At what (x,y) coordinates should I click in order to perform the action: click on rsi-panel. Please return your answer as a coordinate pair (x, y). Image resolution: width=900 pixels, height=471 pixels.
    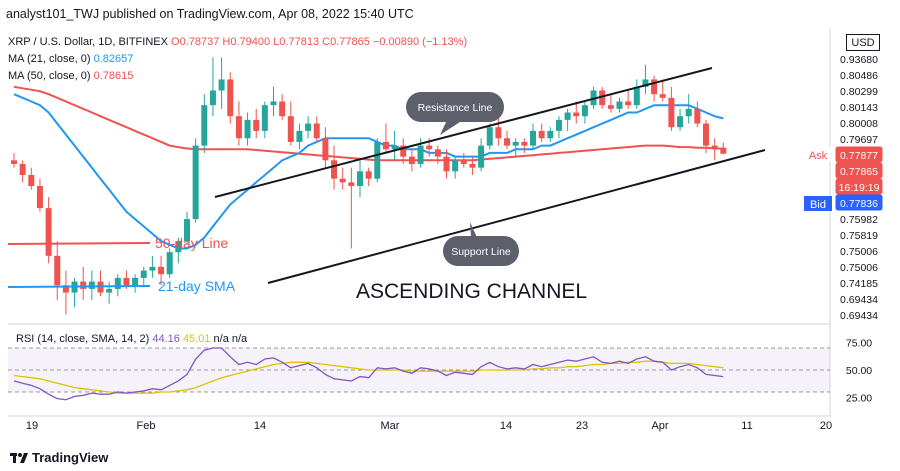
    Looking at the image, I should click on (419, 374).